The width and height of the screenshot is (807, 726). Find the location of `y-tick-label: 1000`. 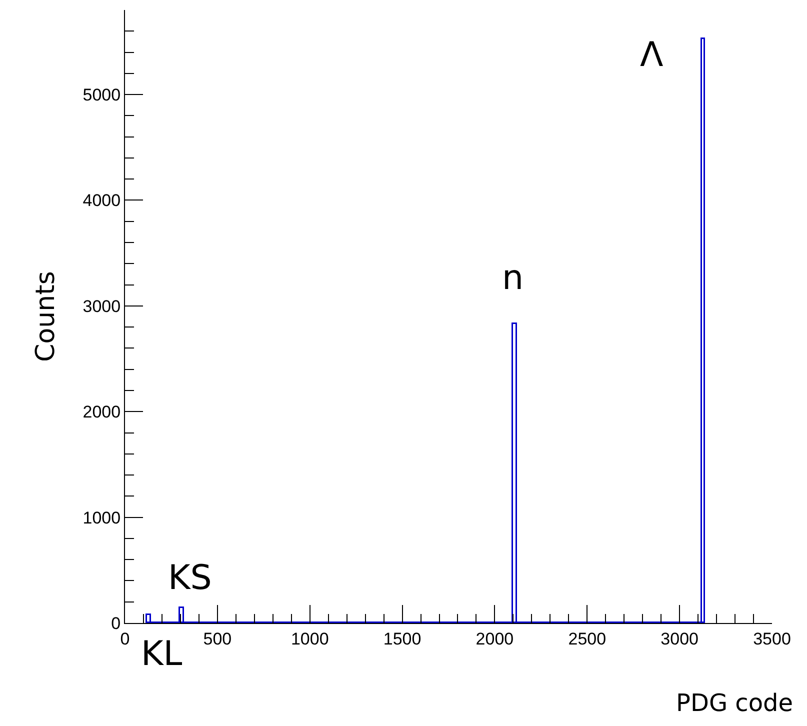

y-tick-label: 1000 is located at coordinates (101, 518).